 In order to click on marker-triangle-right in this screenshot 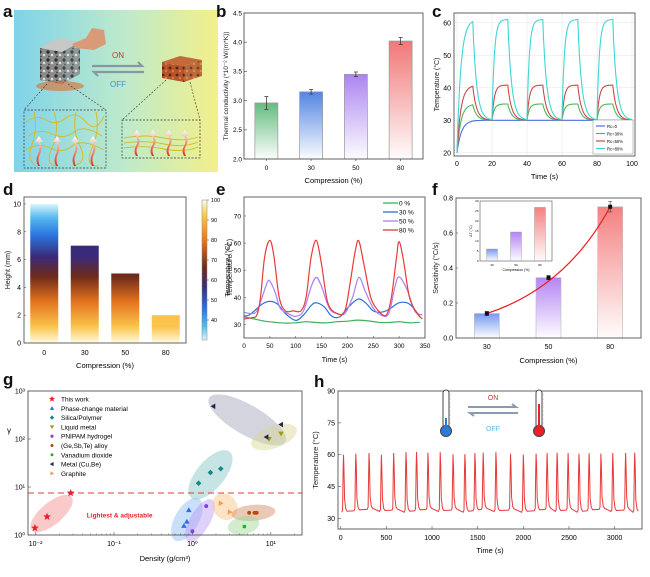, I will do `click(230, 512)`.